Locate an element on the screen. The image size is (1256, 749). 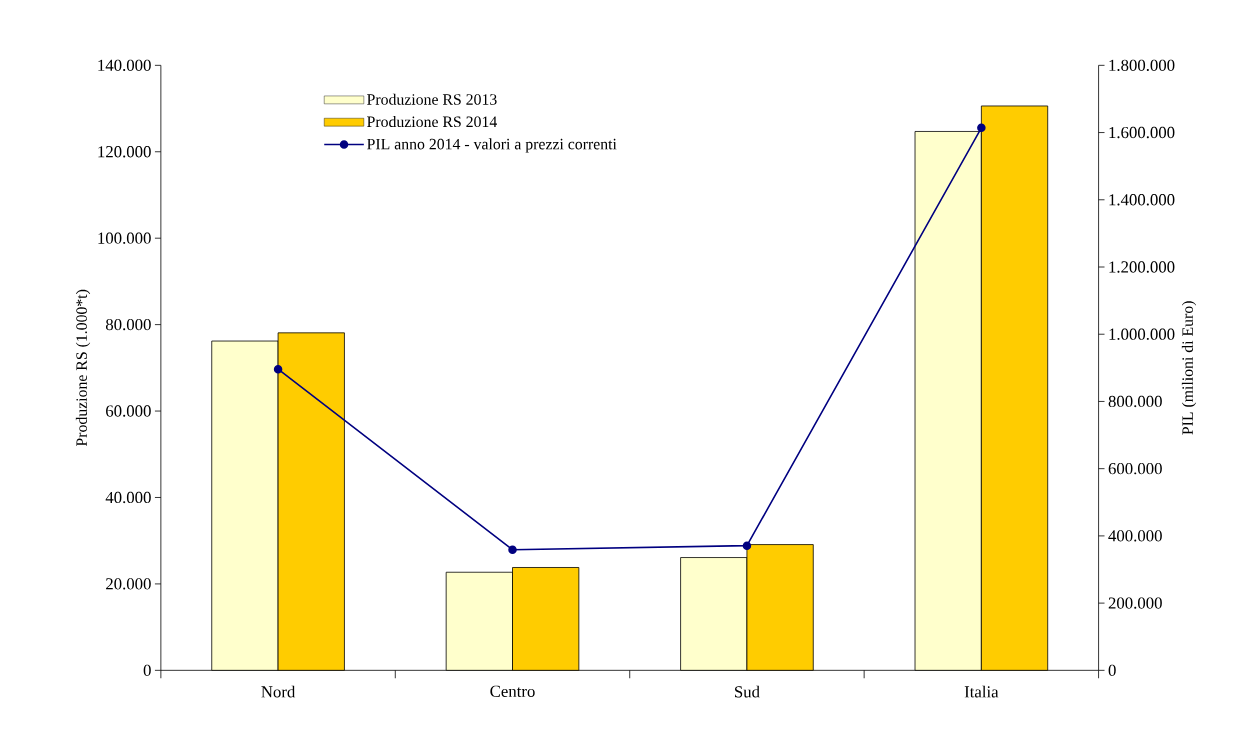
y2-tick-label: 400.000 is located at coordinates (1135, 536).